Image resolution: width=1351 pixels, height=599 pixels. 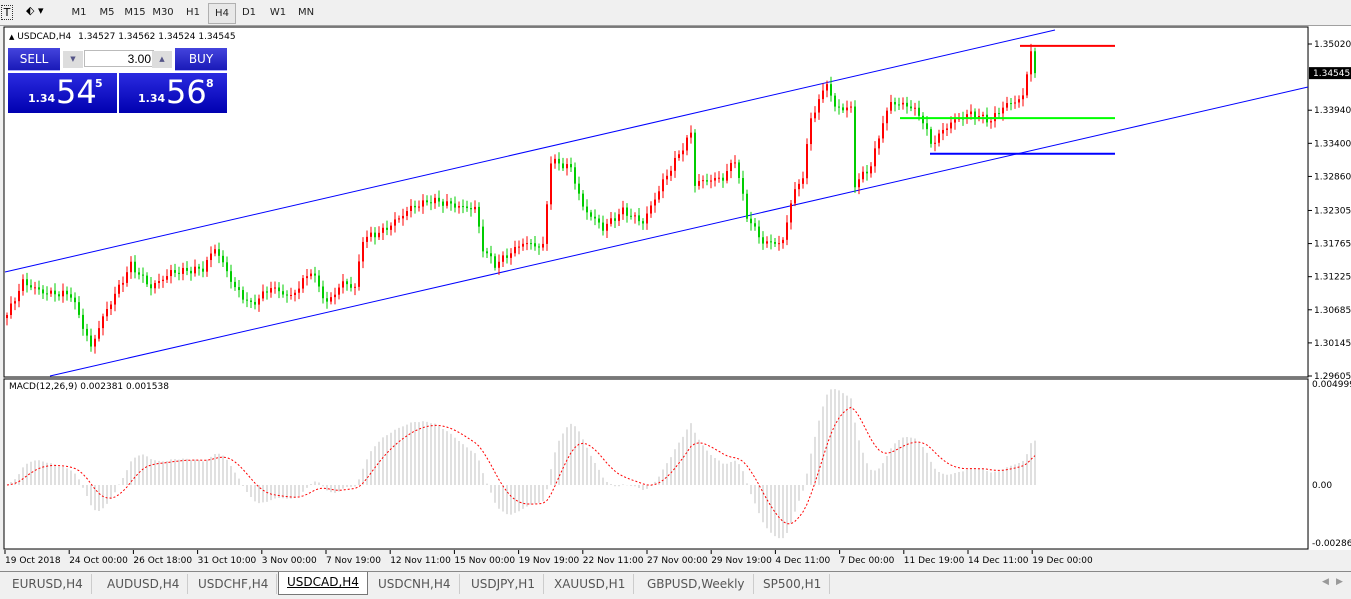 I want to click on scroll-left-icon: ◀, so click(x=1325, y=582).